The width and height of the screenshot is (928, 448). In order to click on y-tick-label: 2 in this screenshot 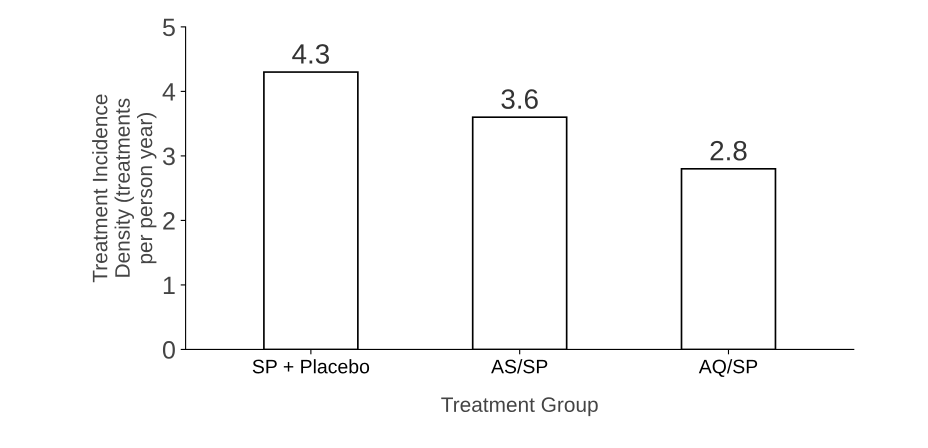, I will do `click(169, 221)`.